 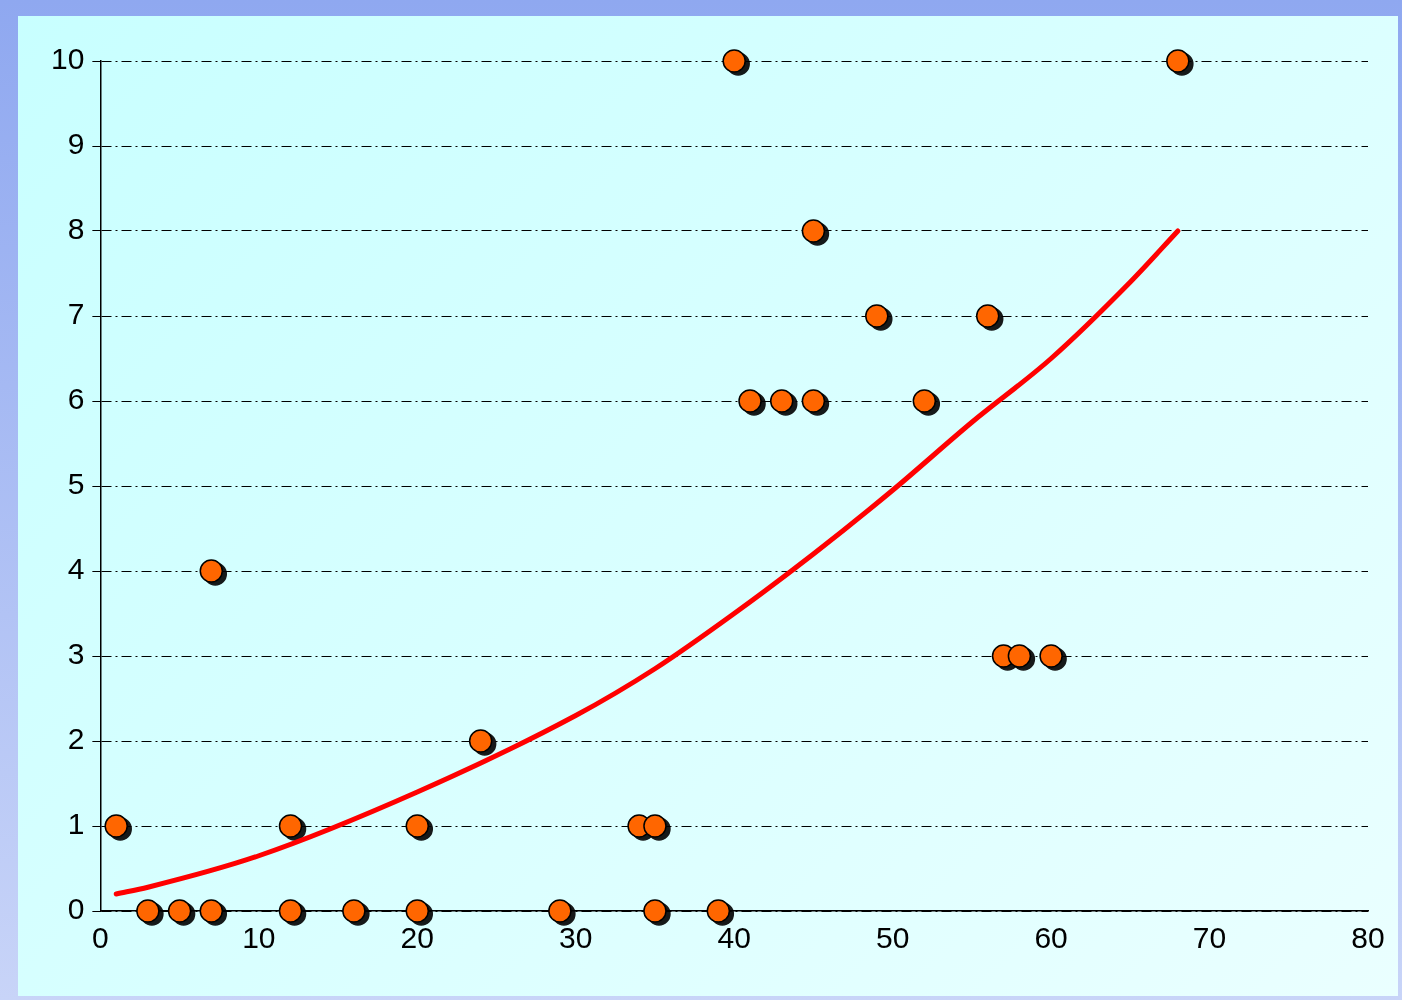 What do you see at coordinates (76, 399) in the screenshot?
I see `y-tick-label: 6` at bounding box center [76, 399].